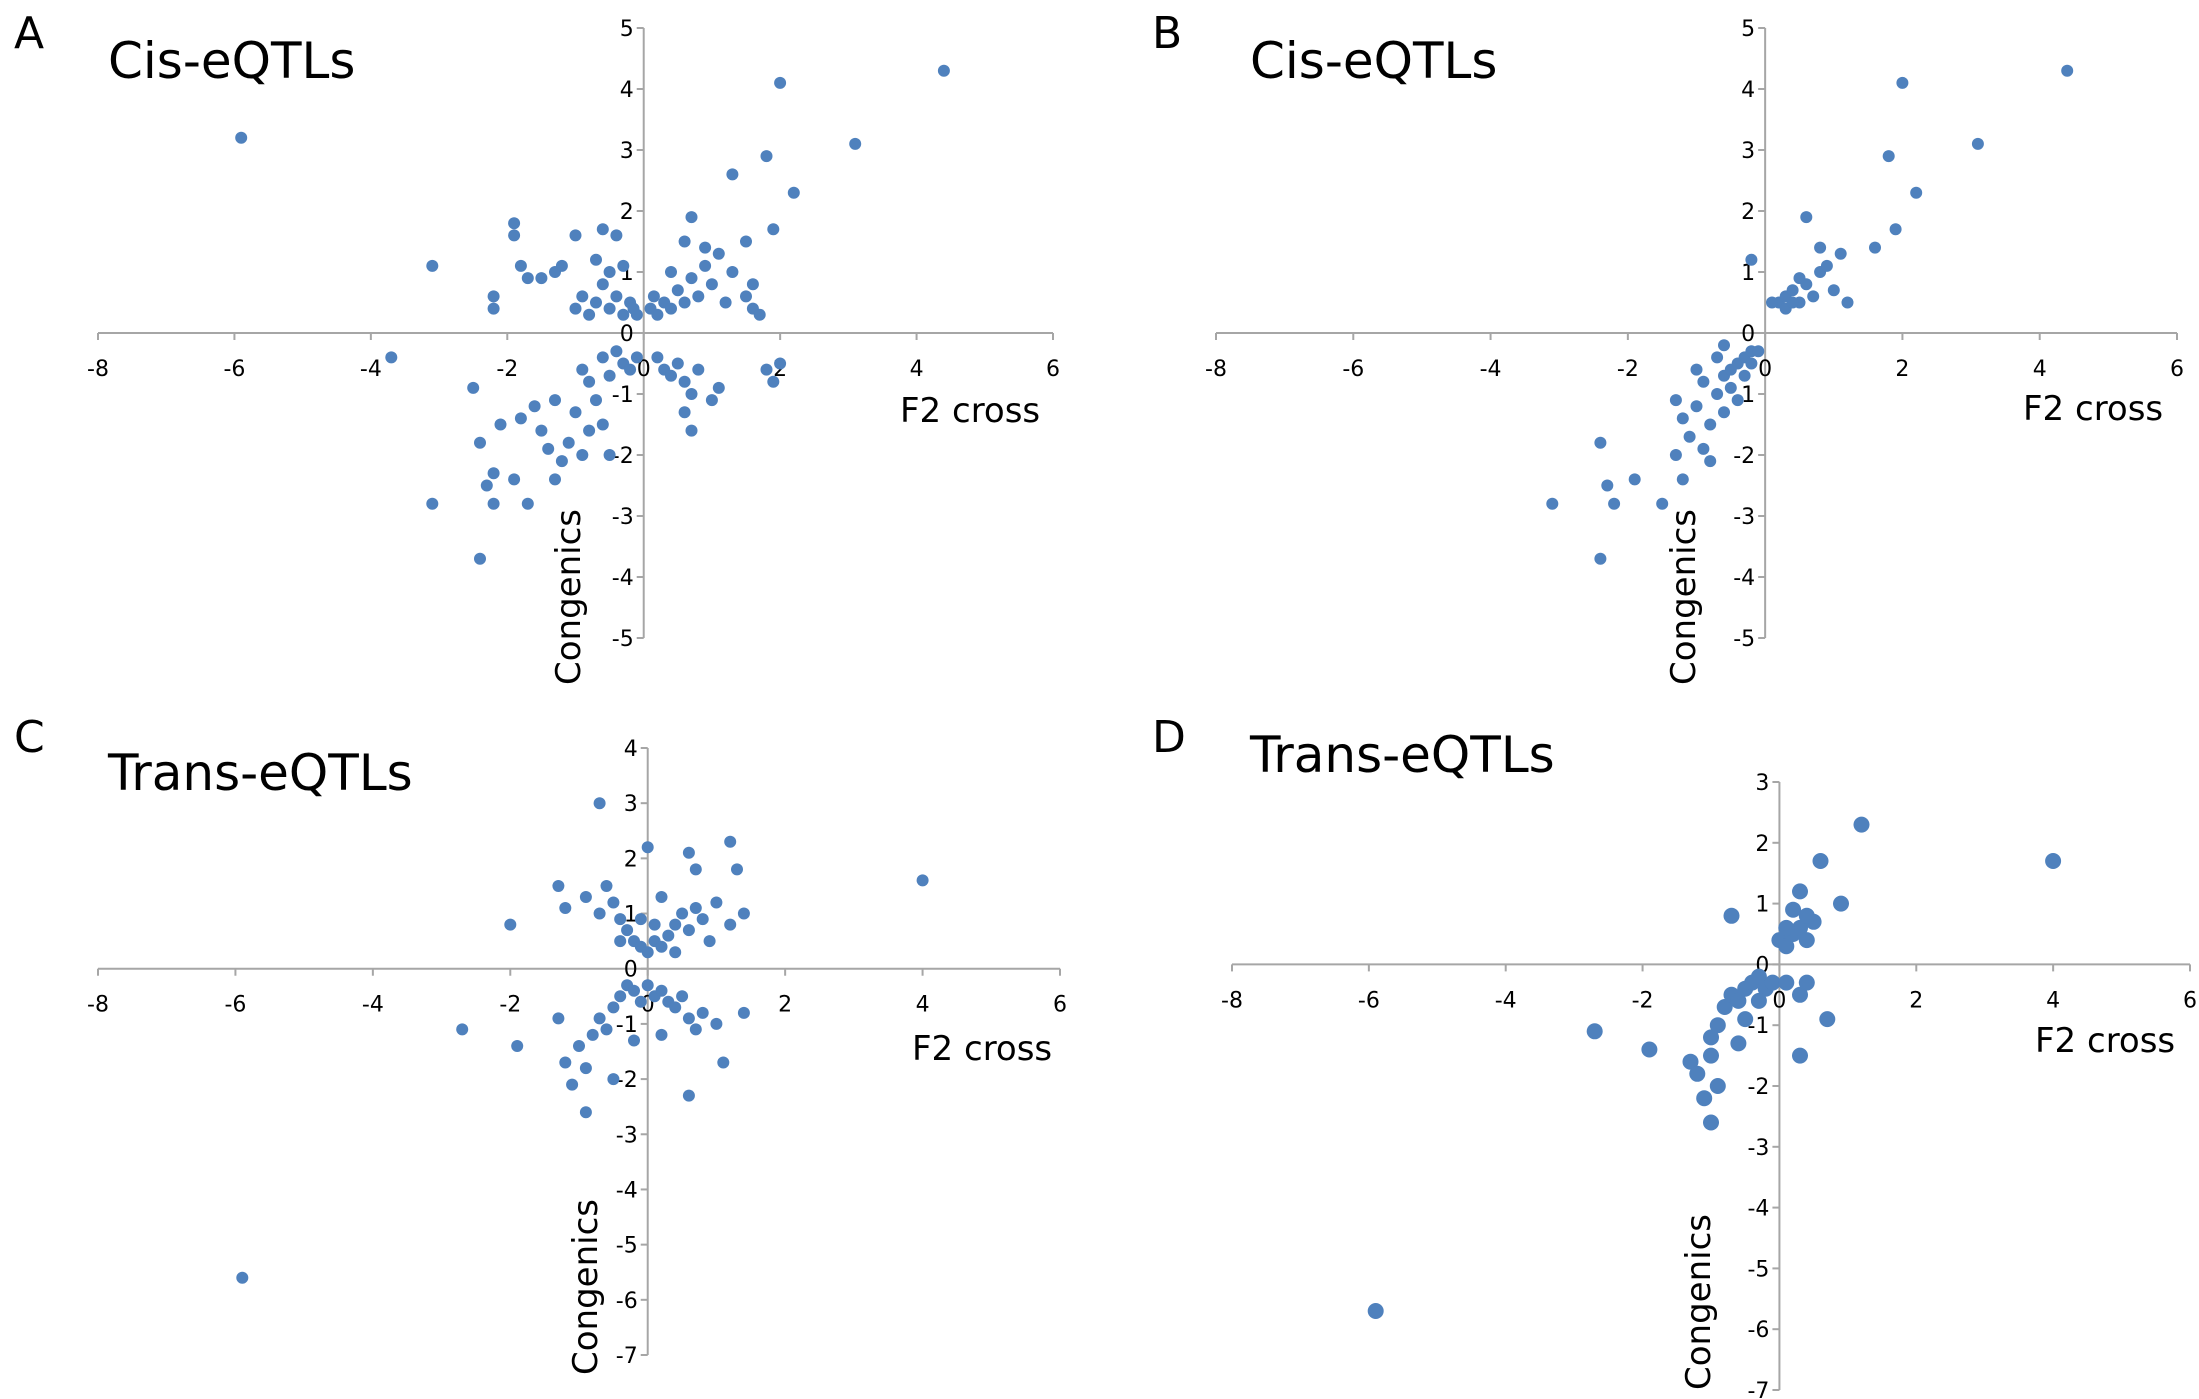 Image resolution: width=2199 pixels, height=1399 pixels. What do you see at coordinates (1902, 369) in the screenshot?
I see `x-tick-label: 2` at bounding box center [1902, 369].